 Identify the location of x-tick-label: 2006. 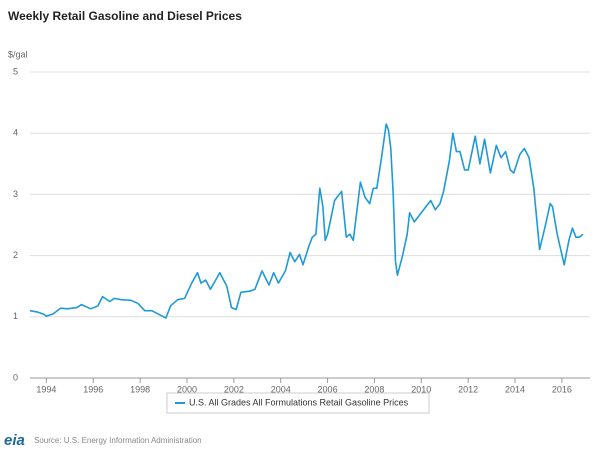
(328, 389).